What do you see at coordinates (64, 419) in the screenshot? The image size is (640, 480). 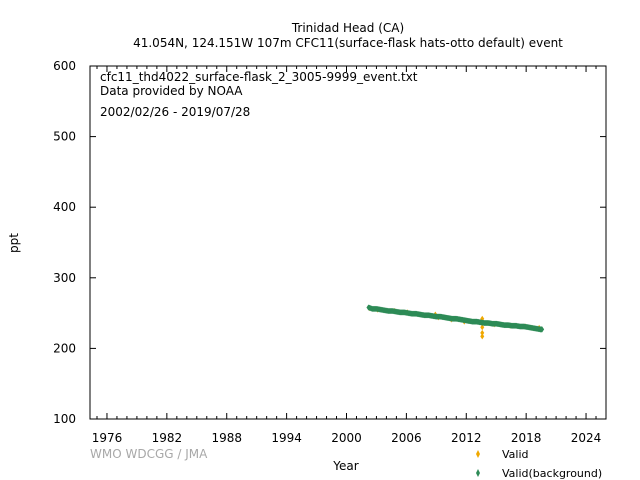 I see `y-tick-label: 100` at bounding box center [64, 419].